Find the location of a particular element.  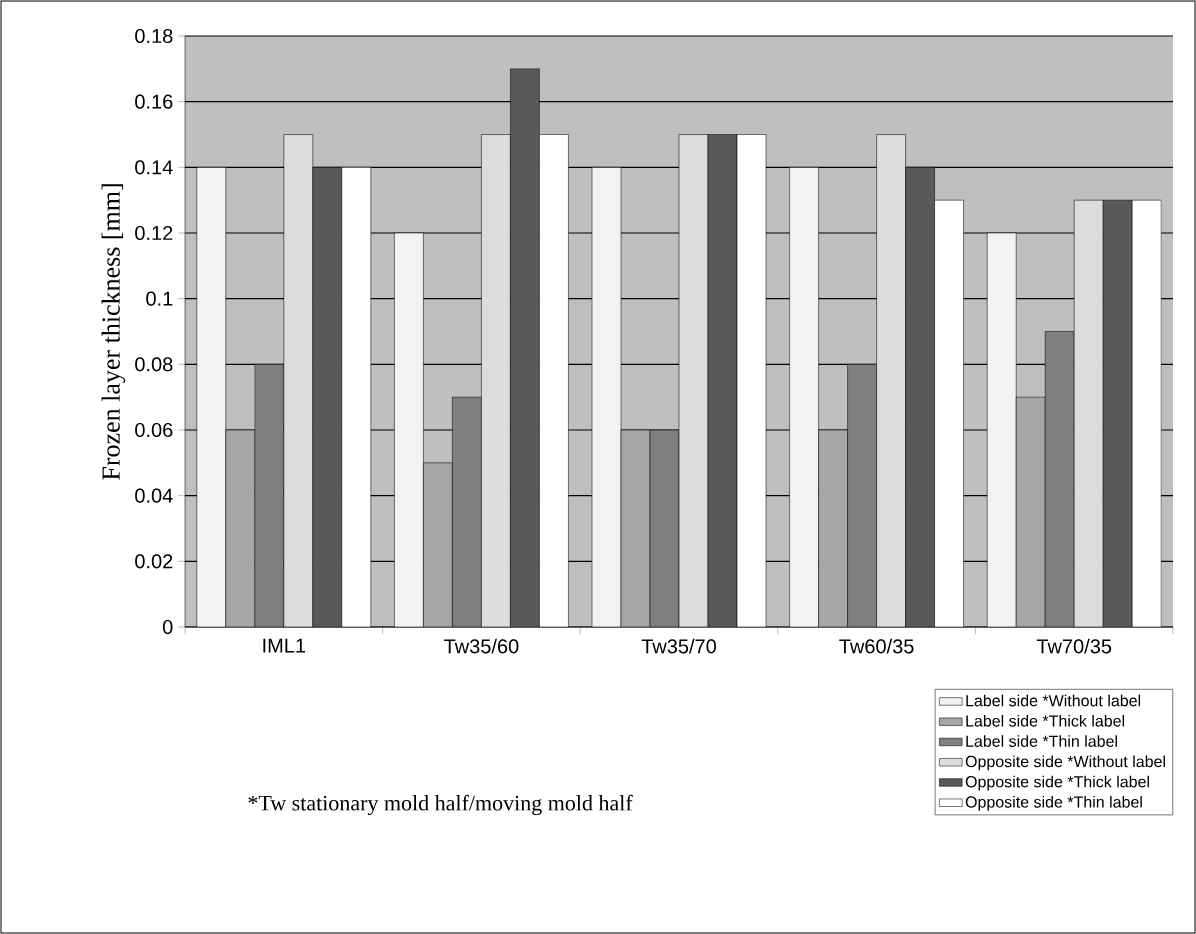

y-axis-title: Frozen layer thickness [mm] is located at coordinates (113, 332).